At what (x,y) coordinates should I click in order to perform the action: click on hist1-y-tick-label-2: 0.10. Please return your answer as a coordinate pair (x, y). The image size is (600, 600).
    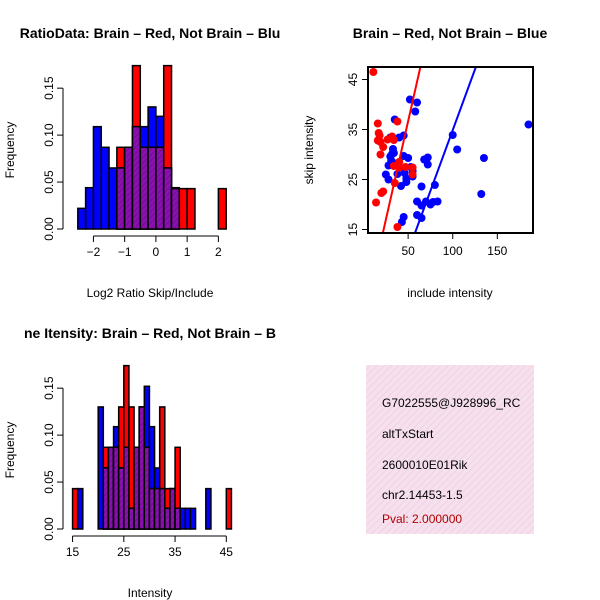
    Looking at the image, I should click on (49, 135).